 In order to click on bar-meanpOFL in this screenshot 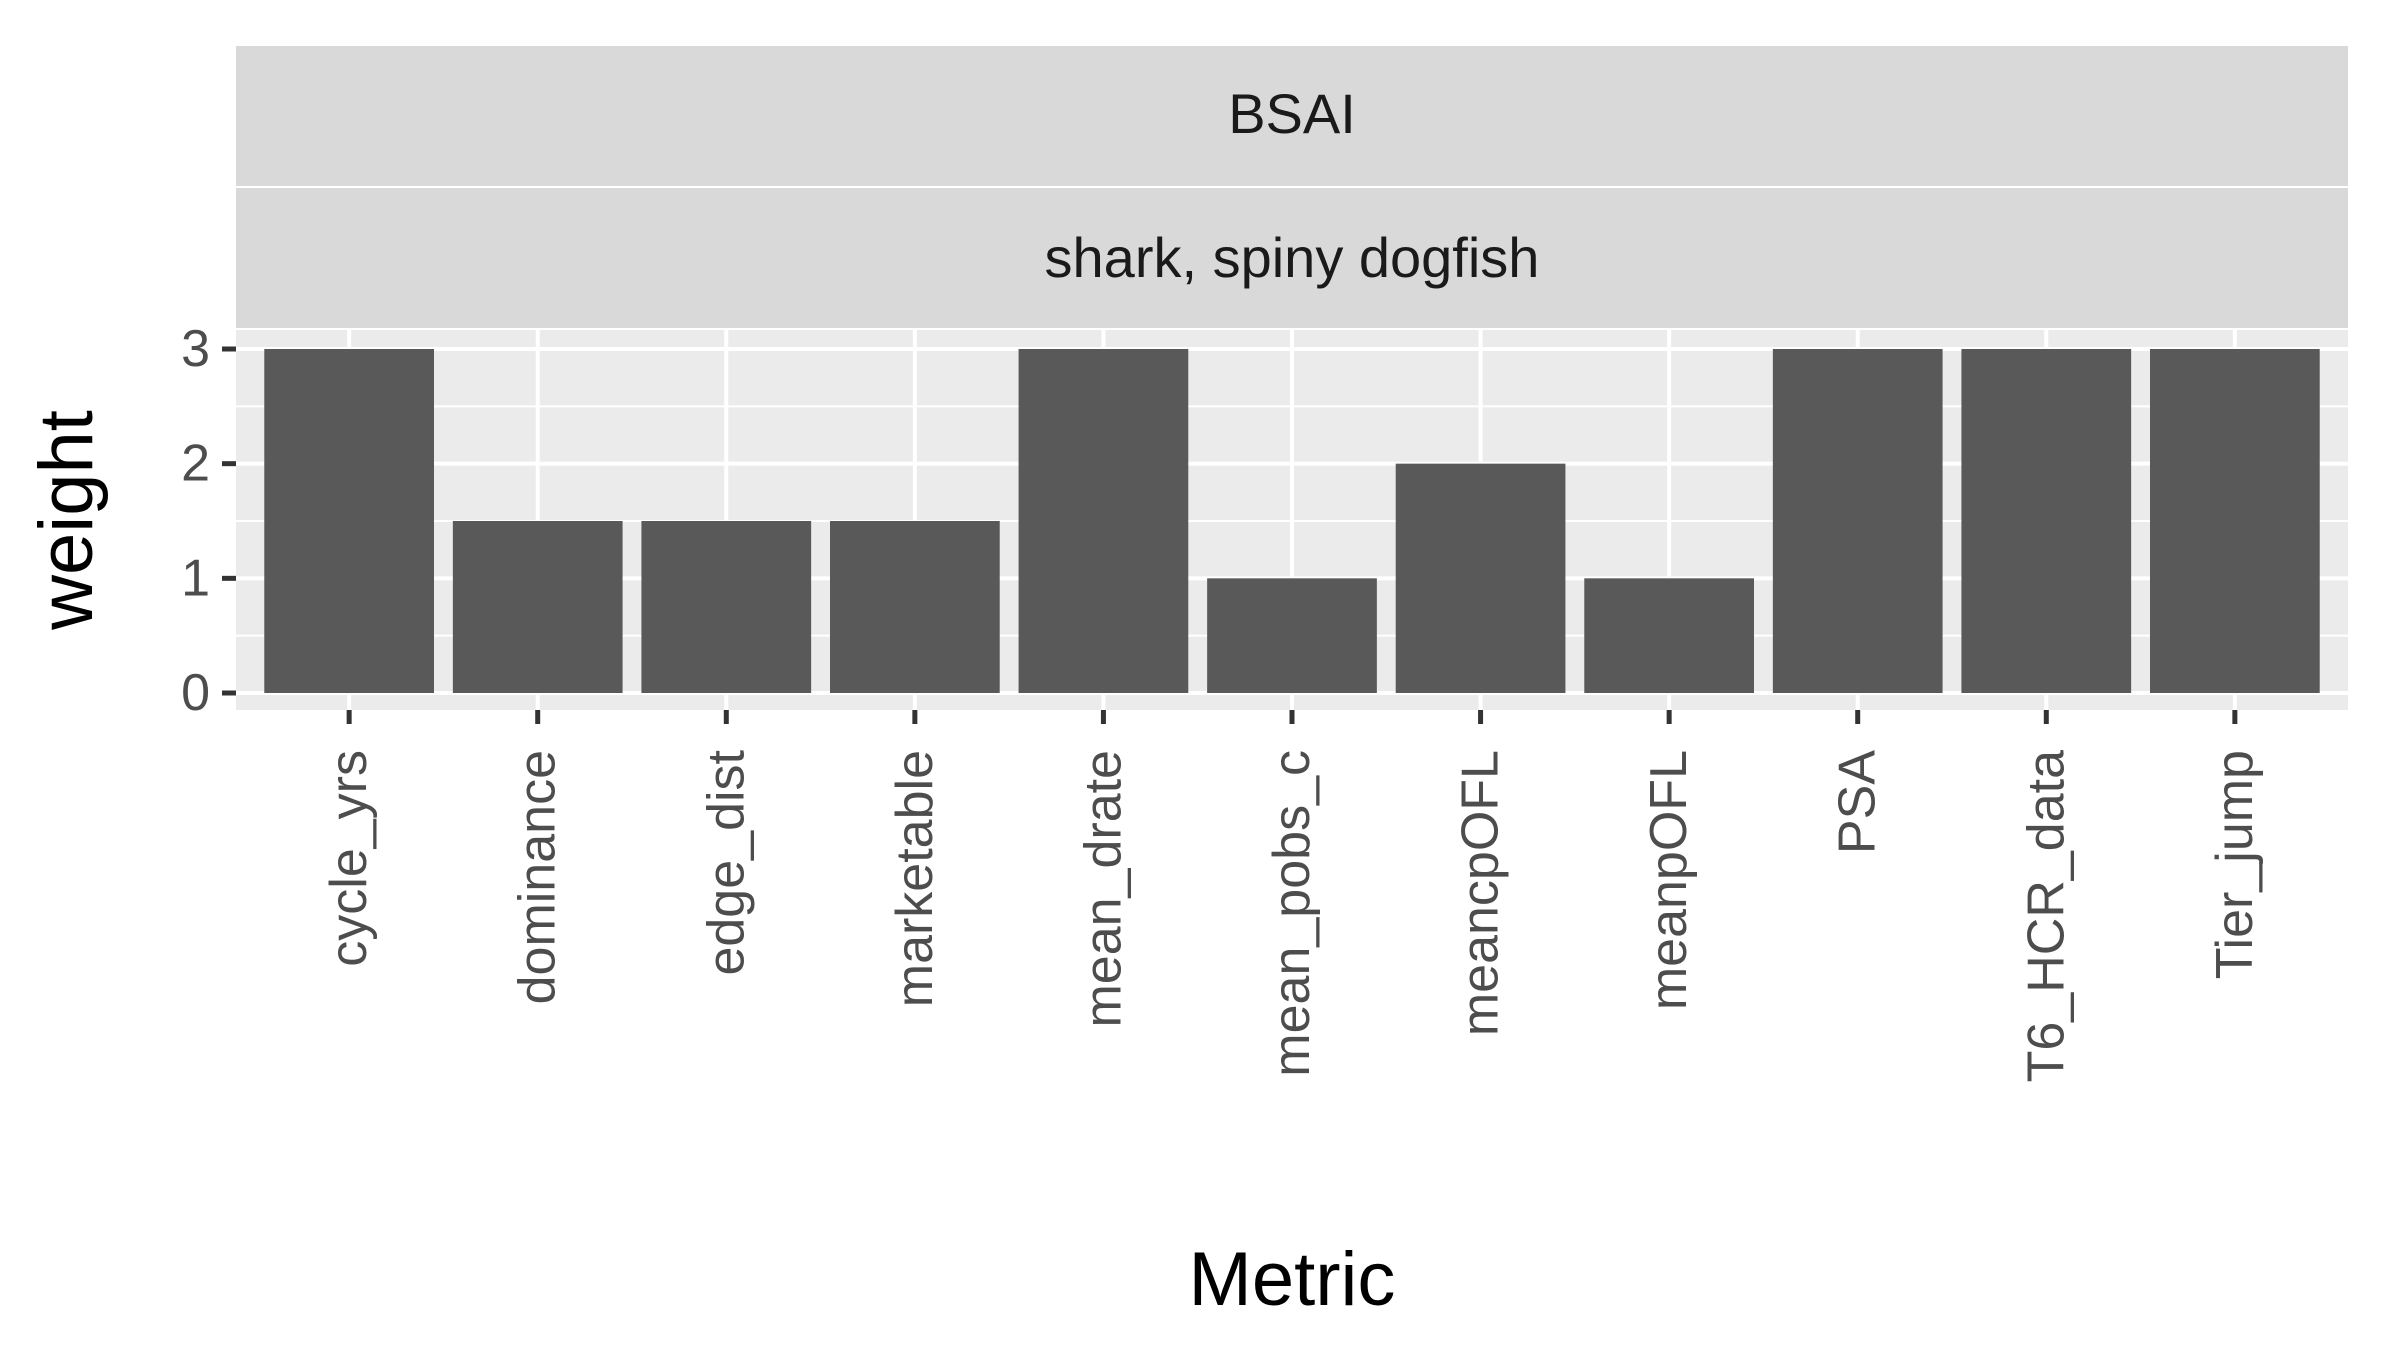, I will do `click(1669, 635)`.